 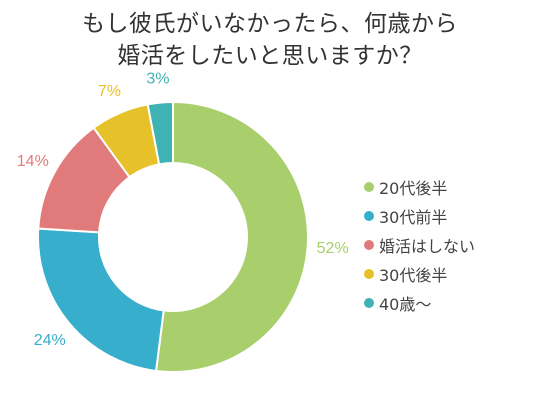 I want to click on legend-item-20s-late: 20代後半, so click(x=449, y=186).